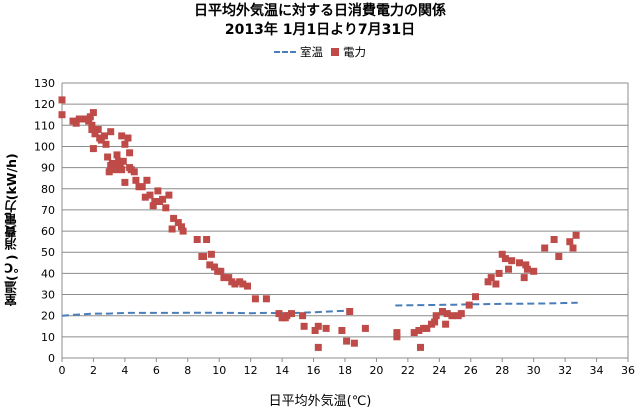 This screenshot has height=413, width=640. I want to click on x-tick-label: 30, so click(534, 370).